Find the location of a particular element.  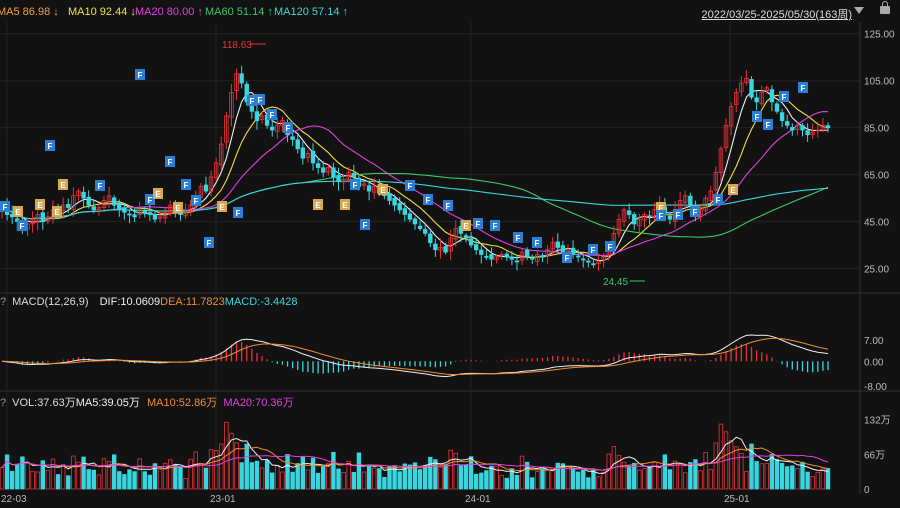

volume-tick-label: 66万 is located at coordinates (874, 455).